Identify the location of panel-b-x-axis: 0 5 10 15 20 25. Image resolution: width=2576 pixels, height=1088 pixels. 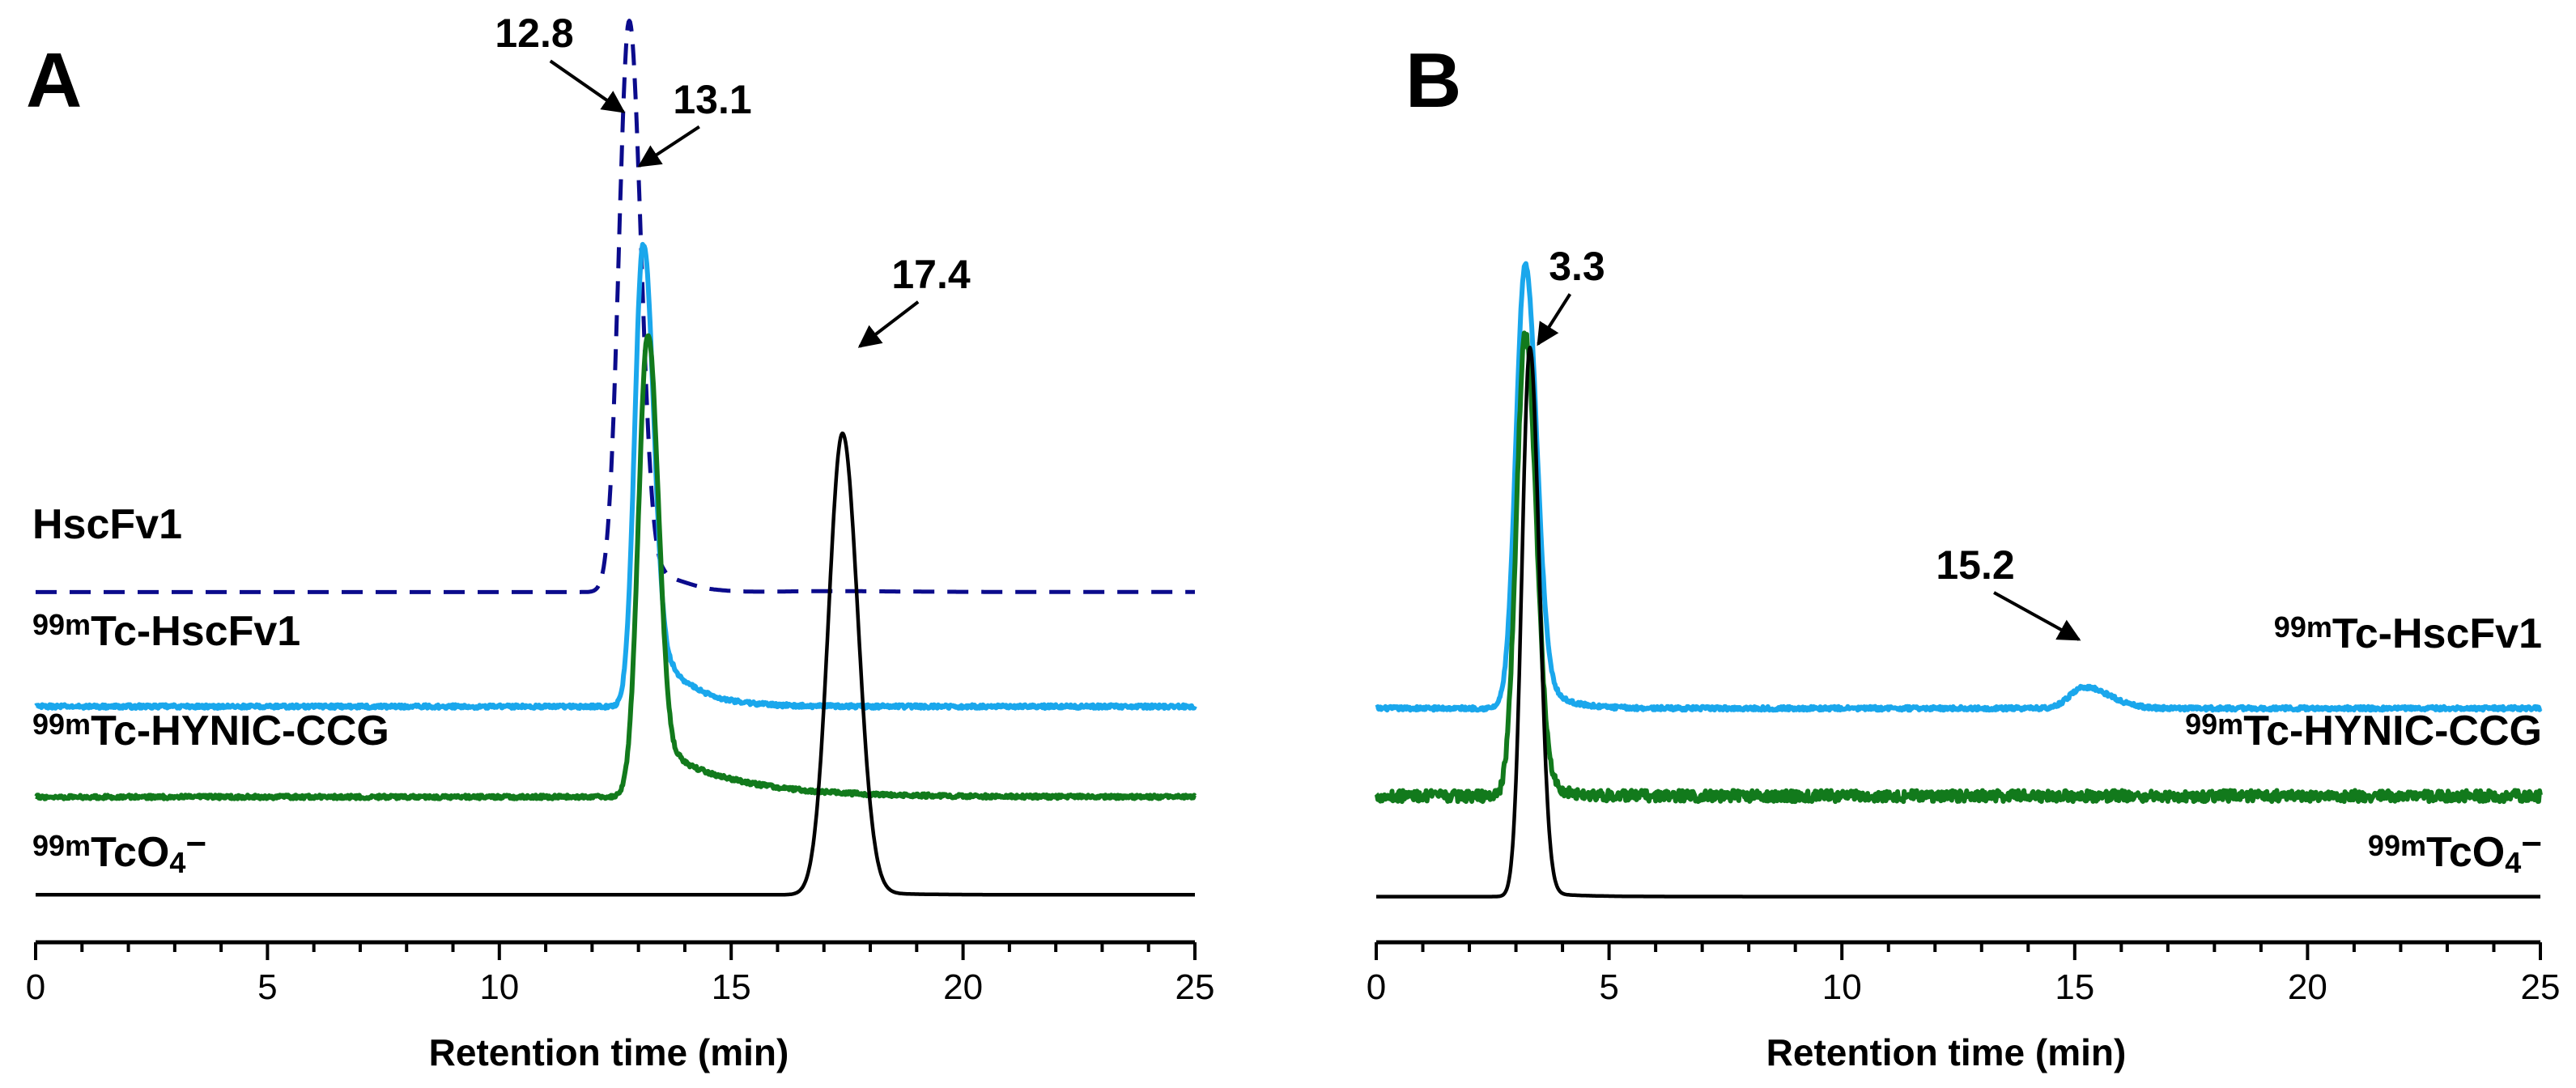
(1964, 973).